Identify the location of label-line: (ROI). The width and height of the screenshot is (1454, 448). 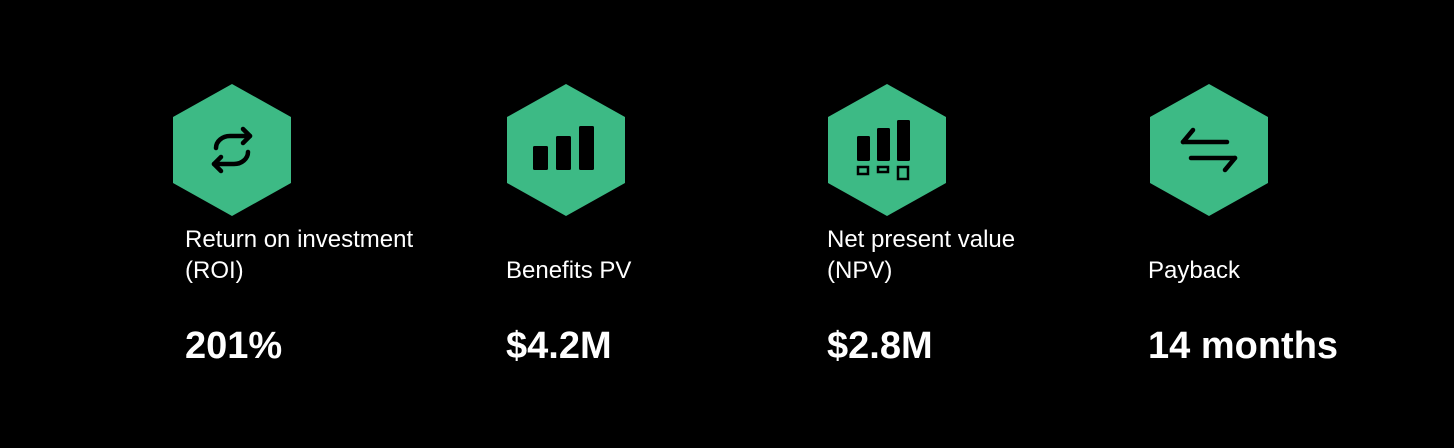
(214, 270).